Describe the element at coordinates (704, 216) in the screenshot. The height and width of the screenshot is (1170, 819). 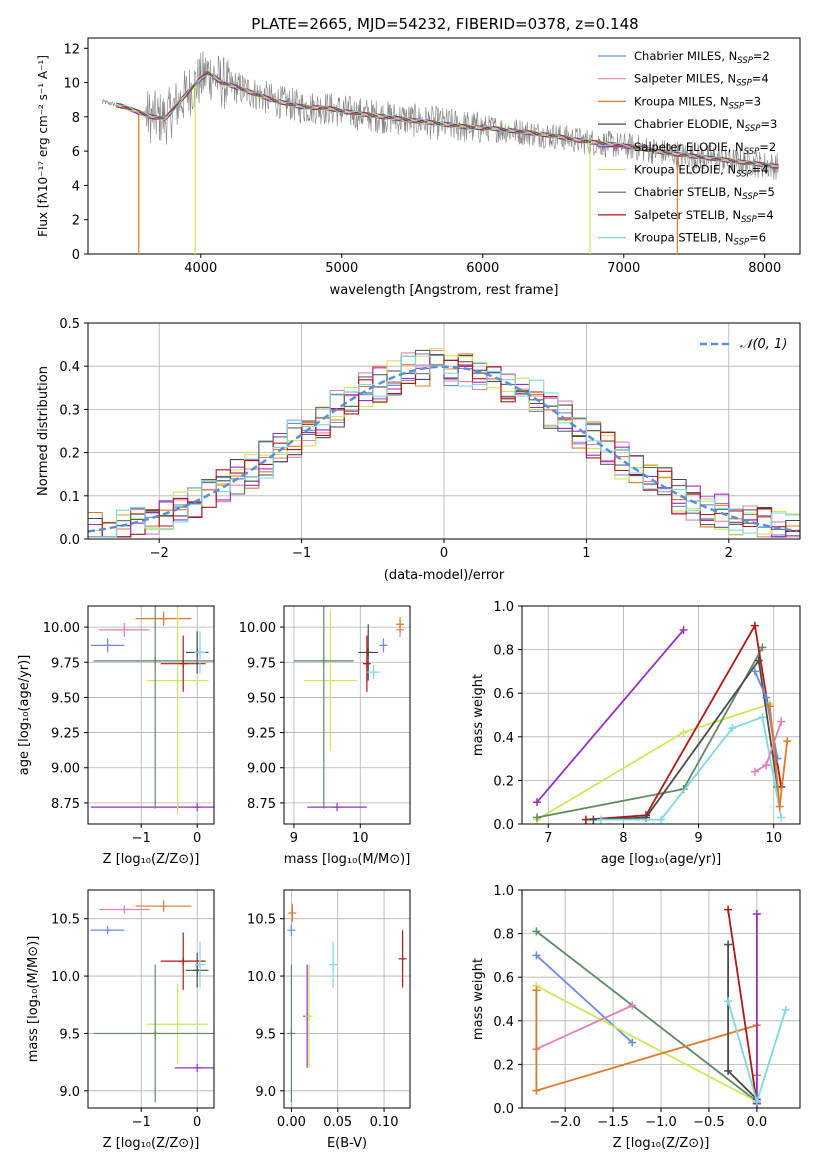
I see `legend-label: Salpeter STELIB, NSSP=4` at that location.